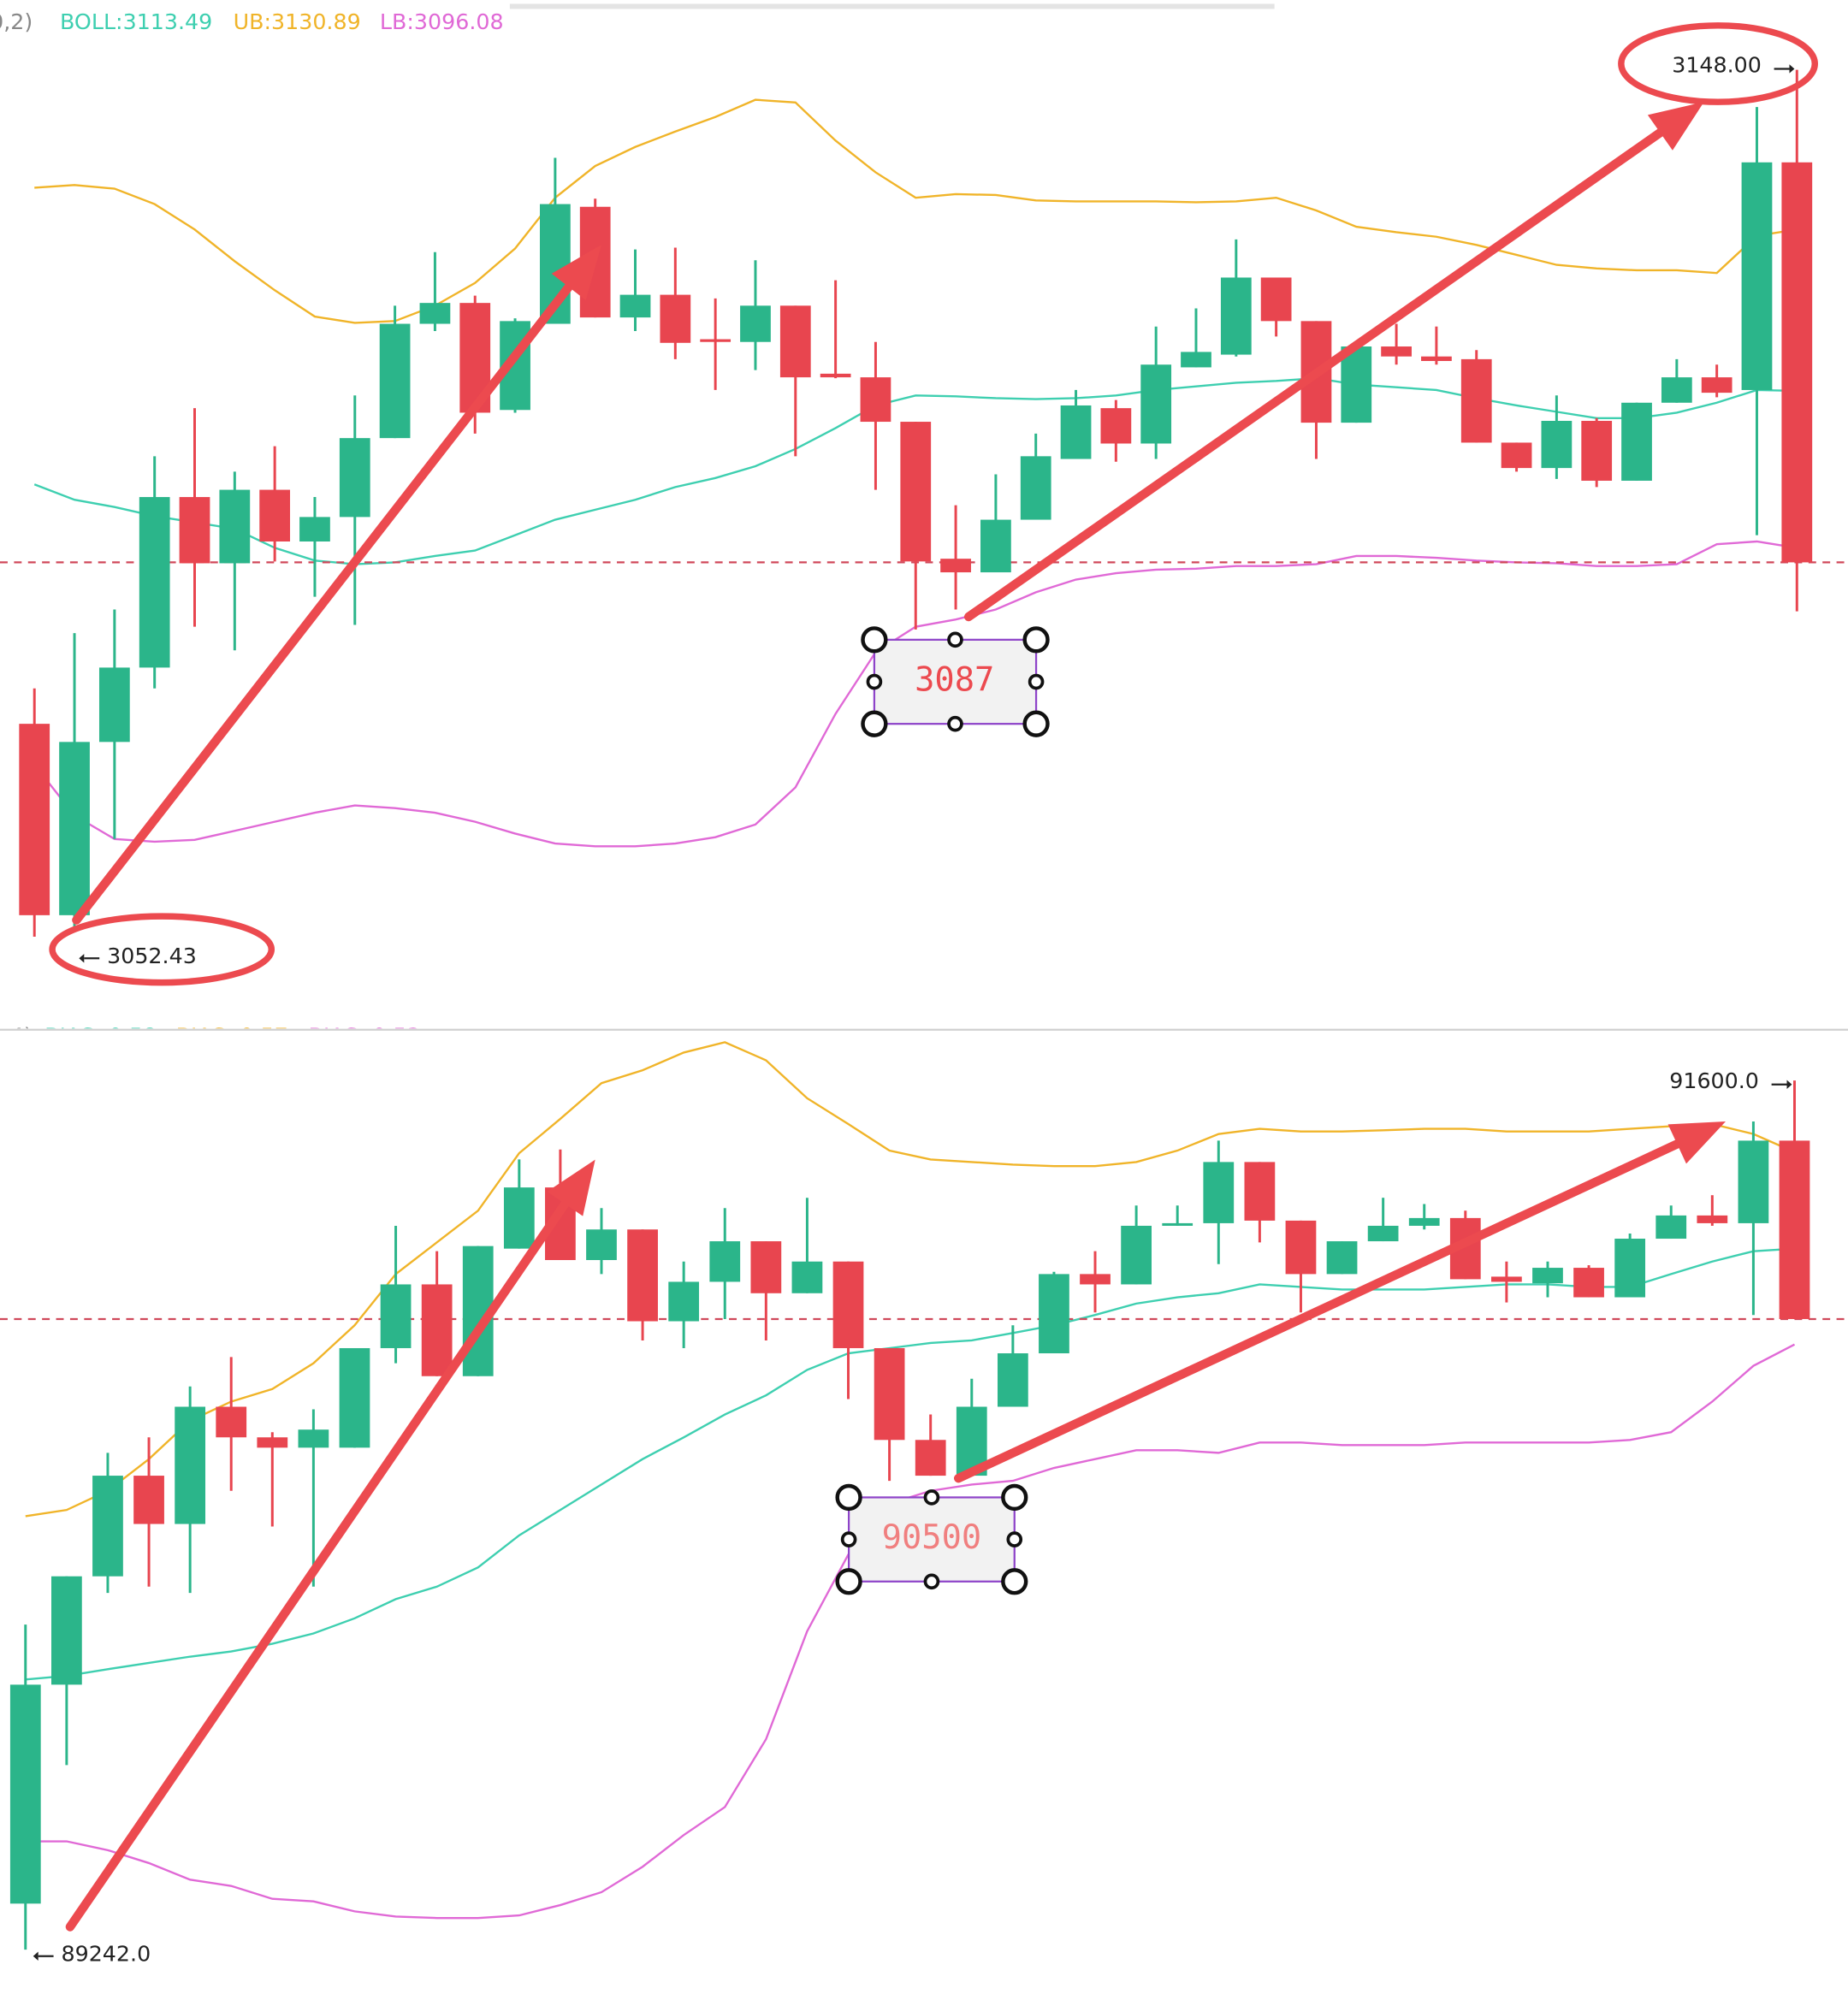  What do you see at coordinates (16, 21) in the screenshot?
I see `legend-prefix: 0,2)` at bounding box center [16, 21].